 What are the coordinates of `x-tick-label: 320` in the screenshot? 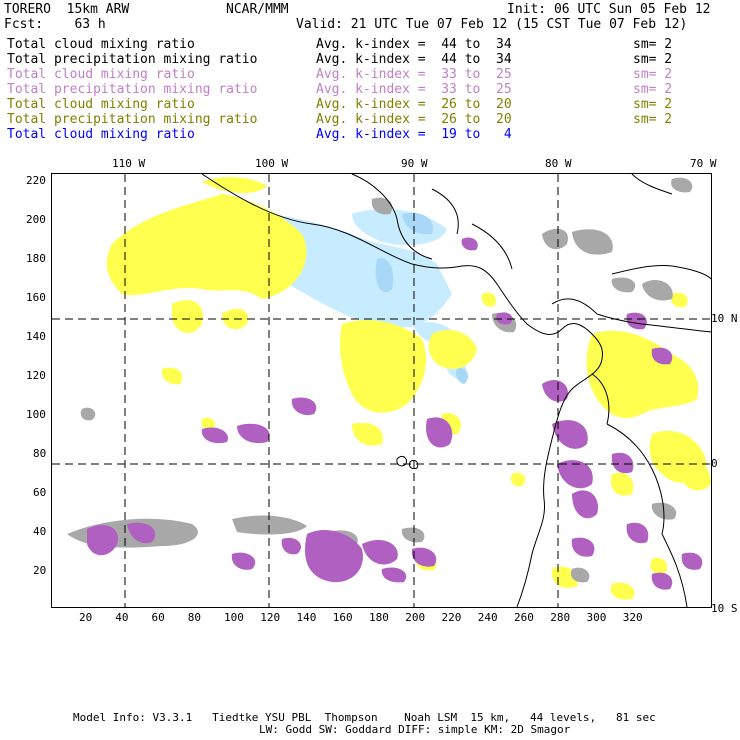 It's located at (632, 617).